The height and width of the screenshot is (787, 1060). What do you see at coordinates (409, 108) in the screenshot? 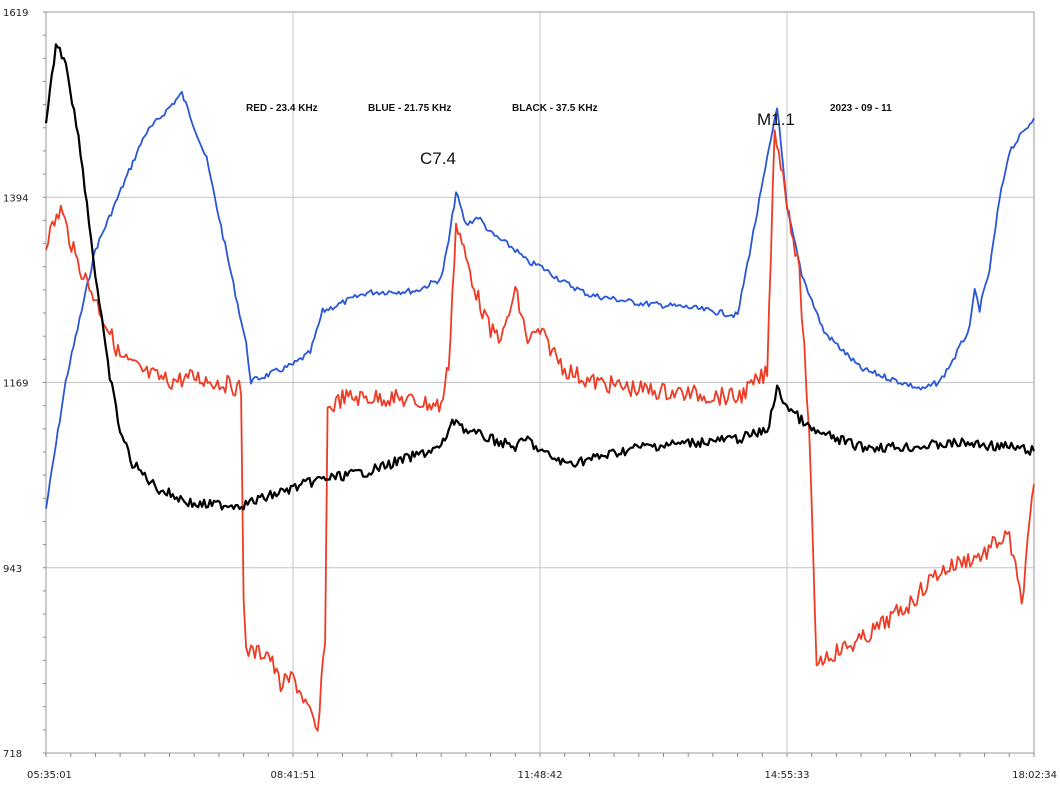
I see `legend-blue-label: BLUE - 21.75 KHz` at bounding box center [409, 108].